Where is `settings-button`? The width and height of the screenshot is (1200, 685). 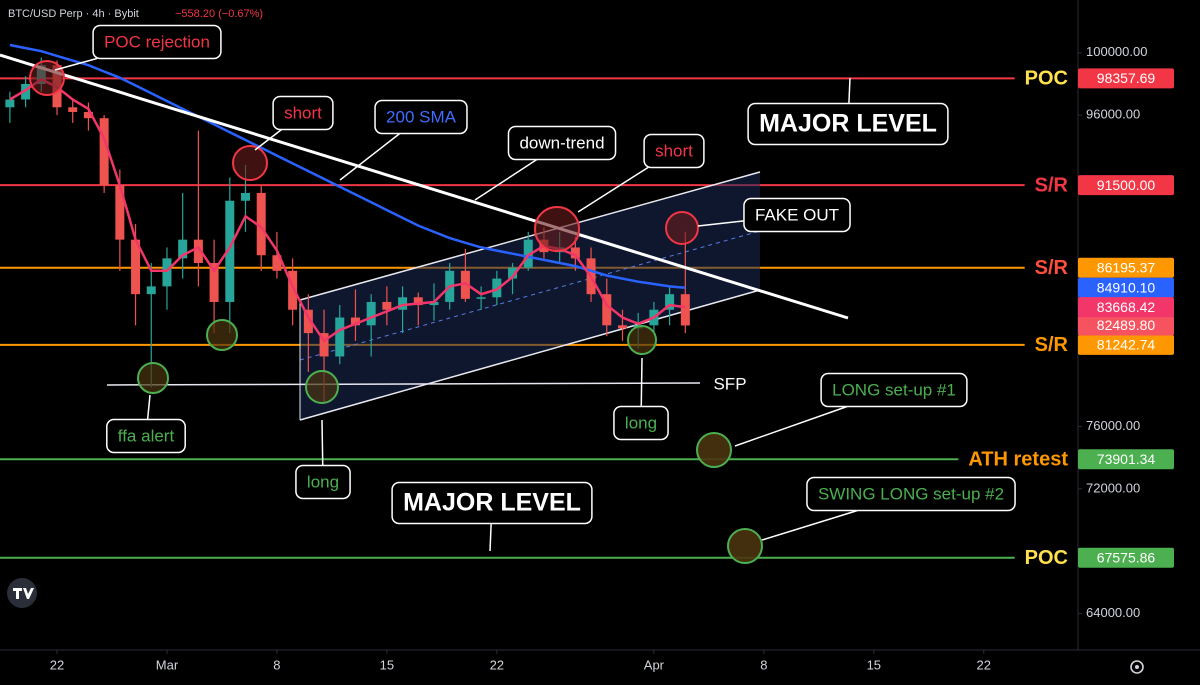 settings-button is located at coordinates (1137, 667).